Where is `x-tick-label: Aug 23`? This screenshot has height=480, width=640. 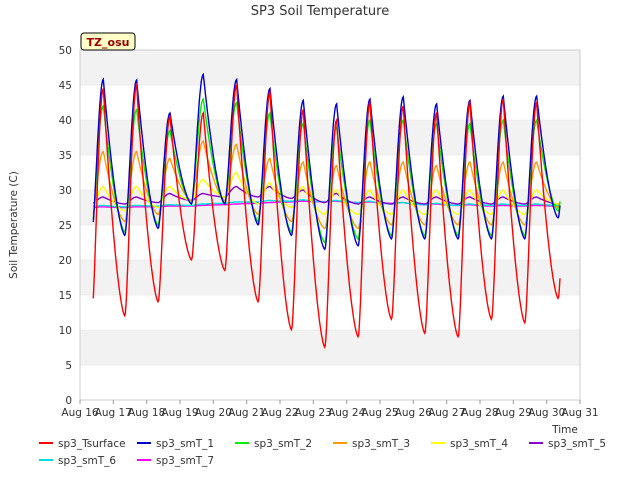 x-tick-label: Aug 23 is located at coordinates (313, 413).